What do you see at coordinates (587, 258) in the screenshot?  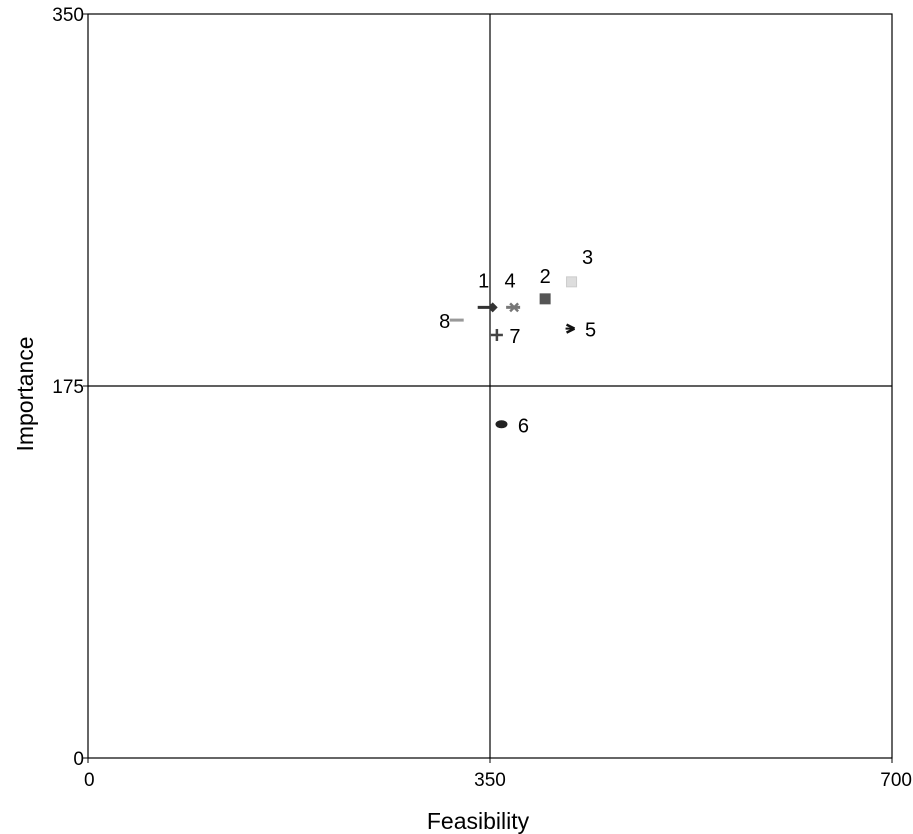 I see `point-label-3: 3` at bounding box center [587, 258].